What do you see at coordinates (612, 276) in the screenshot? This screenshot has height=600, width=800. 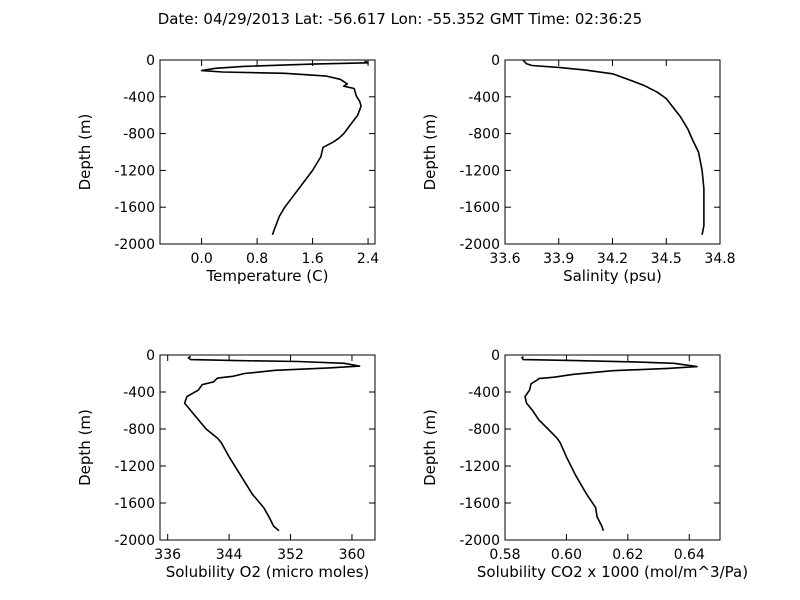 I see `x-axis-label: Salinity (psu)` at bounding box center [612, 276].